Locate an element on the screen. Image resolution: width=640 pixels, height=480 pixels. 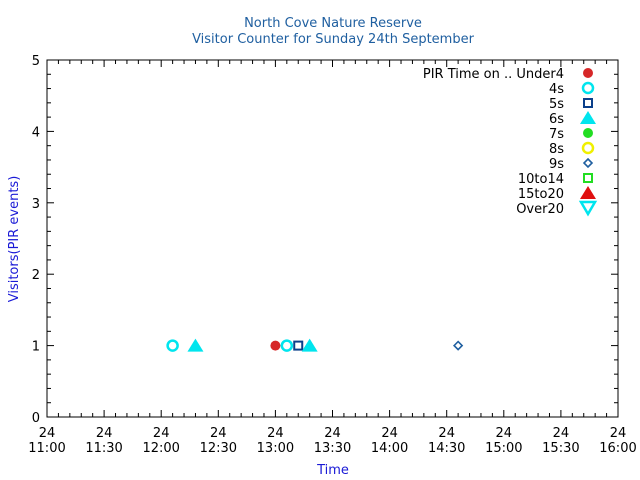
x-tick-time-label: 13:30 is located at coordinates (332, 448).